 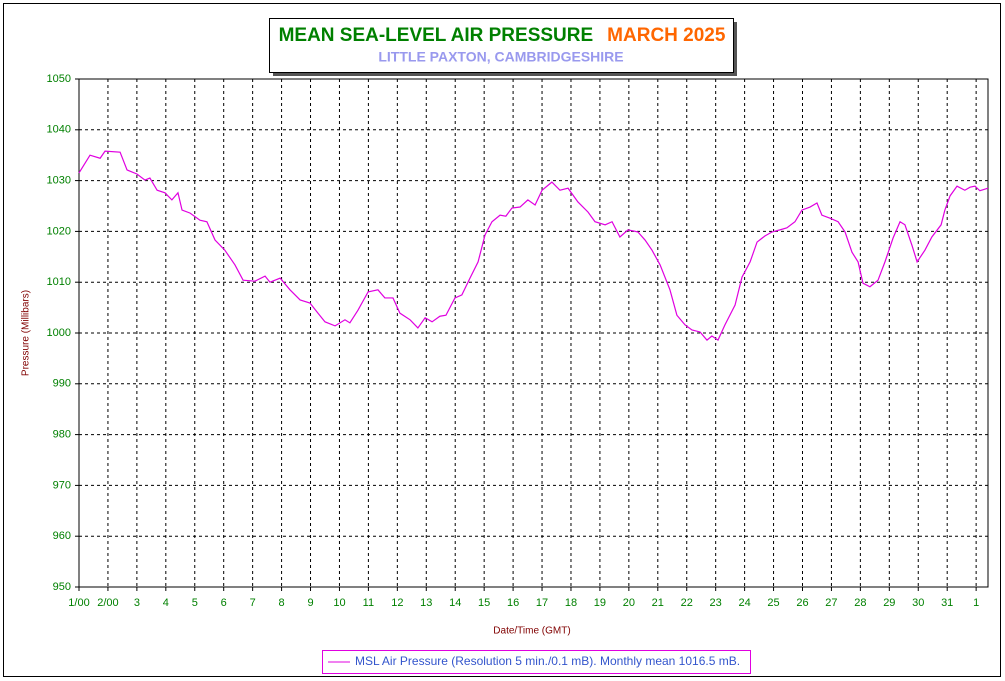 I want to click on title-period: MARCH 2025, so click(x=666, y=35).